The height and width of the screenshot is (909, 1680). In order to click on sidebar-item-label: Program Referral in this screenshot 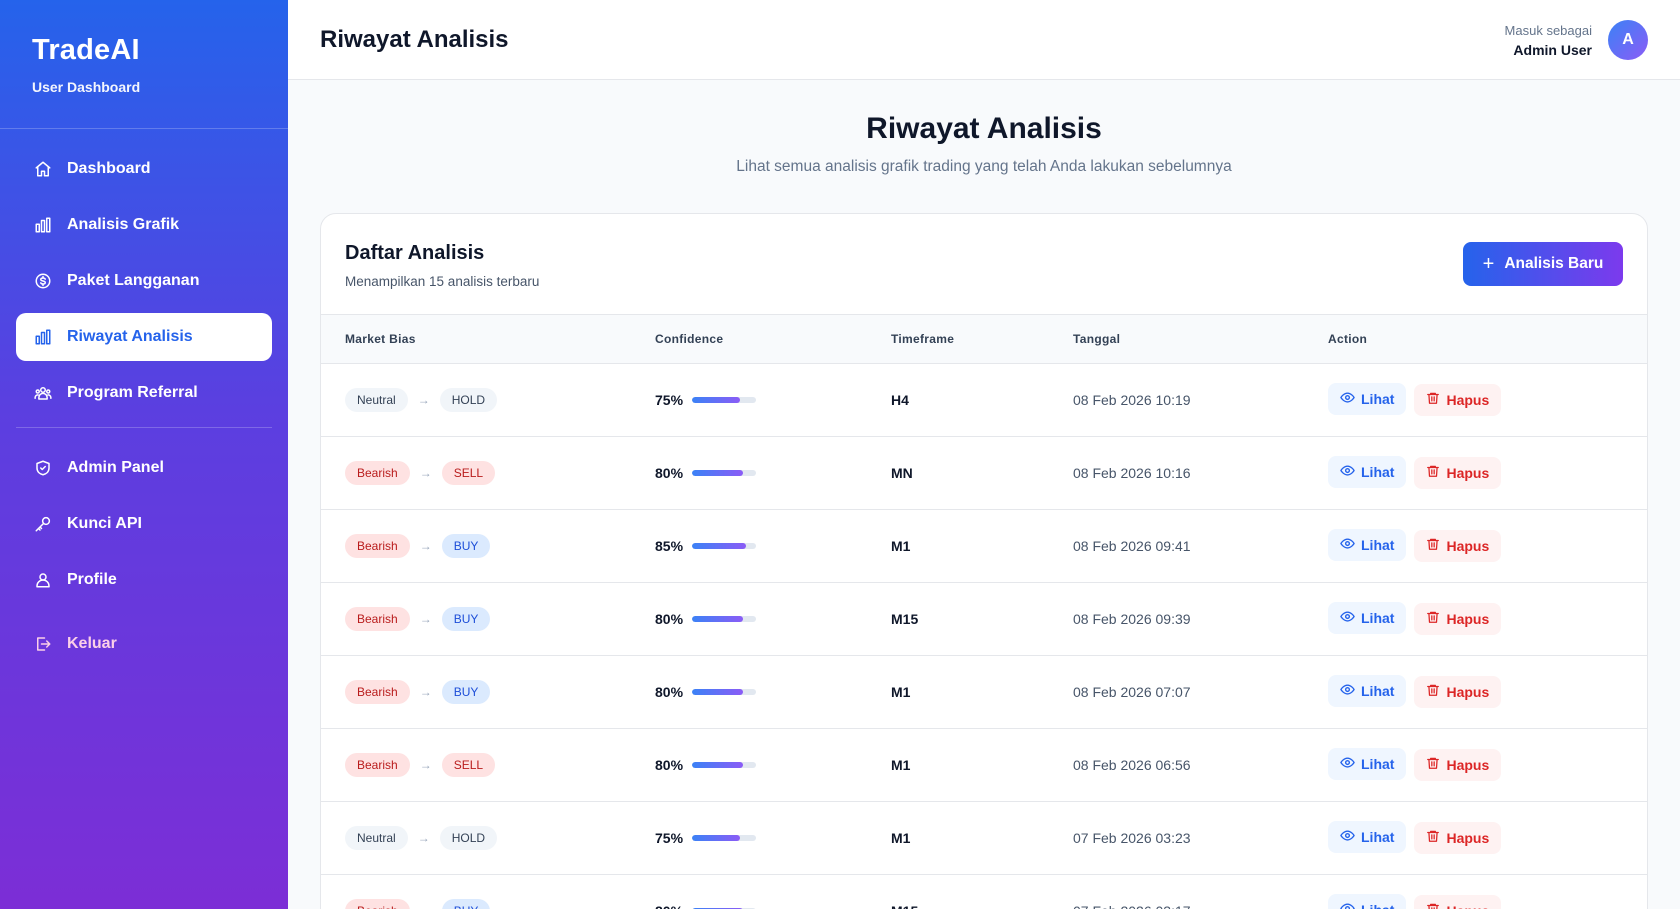, I will do `click(132, 392)`.